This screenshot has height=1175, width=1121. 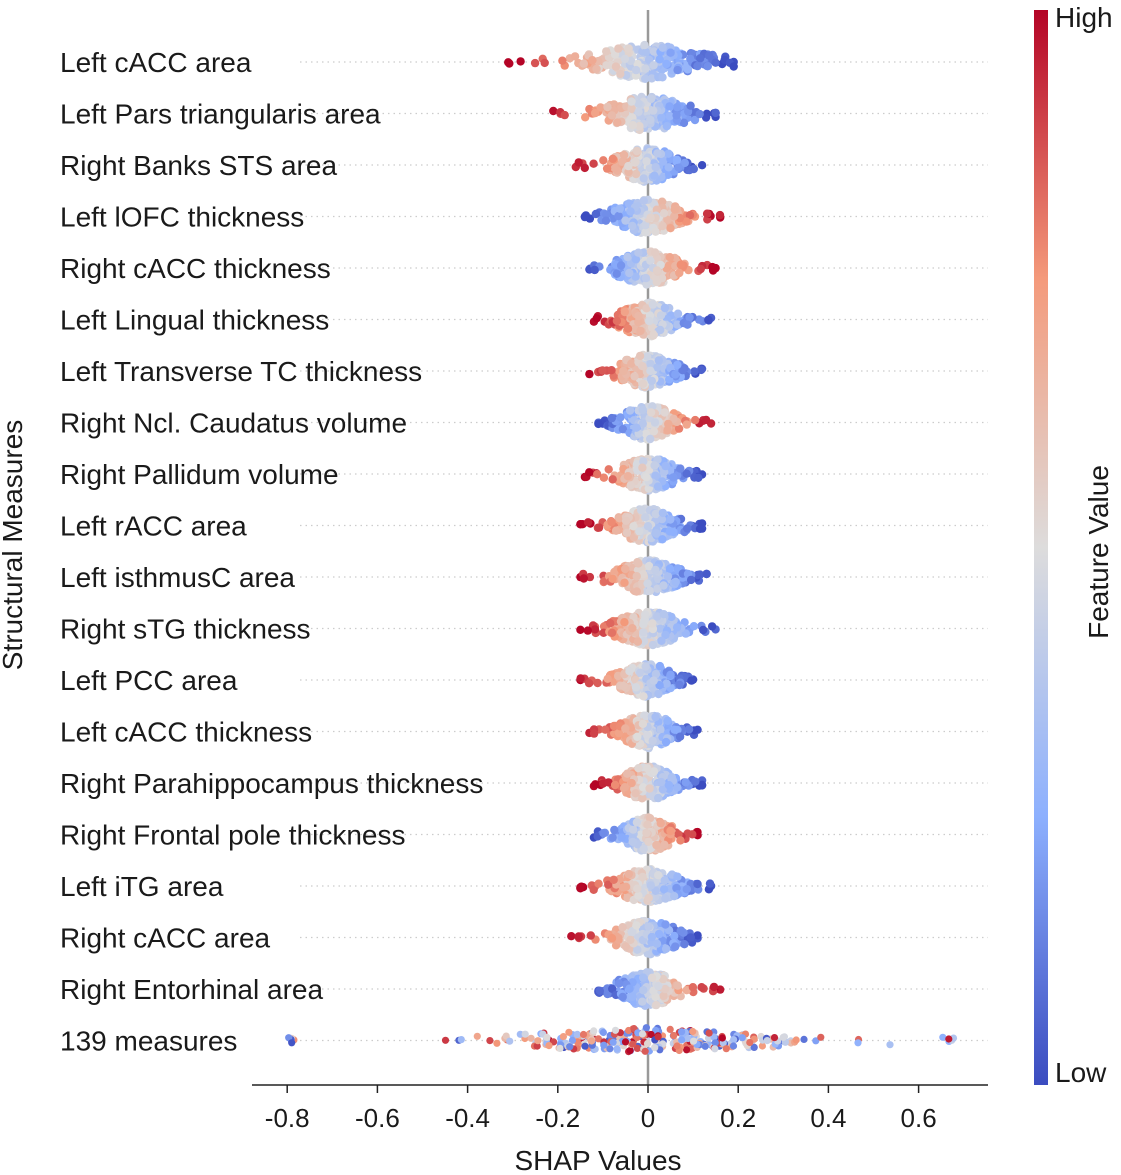 I want to click on x-tick-label: -0.4, so click(x=467, y=1118).